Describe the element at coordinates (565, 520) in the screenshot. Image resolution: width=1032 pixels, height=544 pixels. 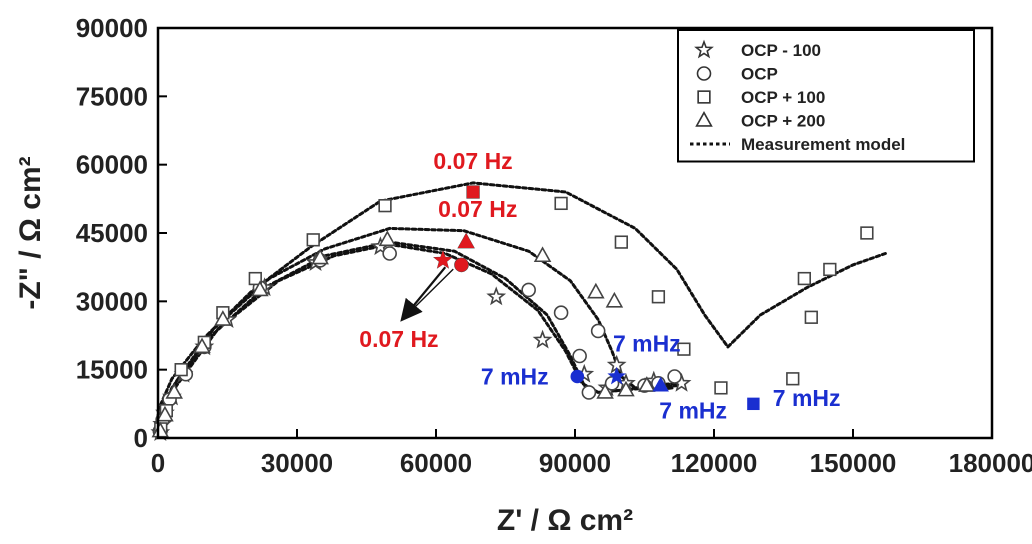
I see `x-axis-title: Z' / Ω cm²` at that location.